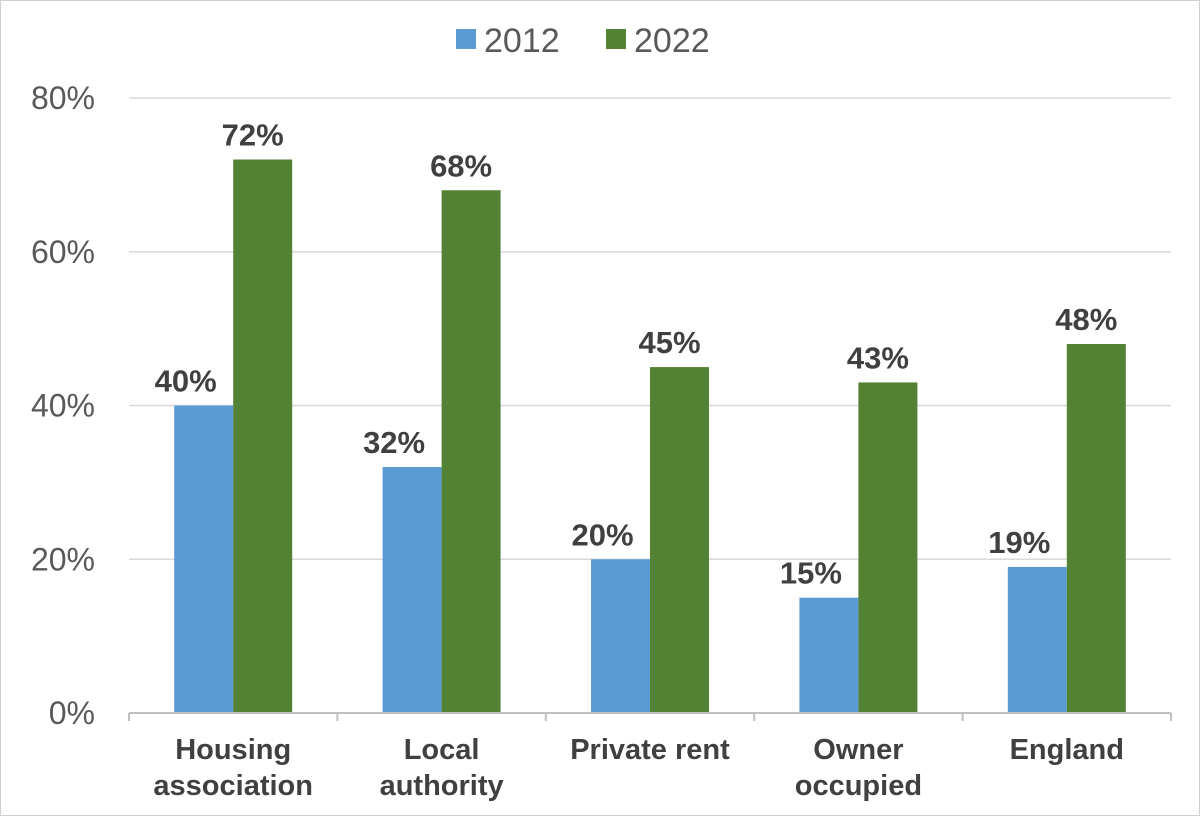  Describe the element at coordinates (1019, 542) in the screenshot. I see `data-label-2012-4: 19%` at that location.